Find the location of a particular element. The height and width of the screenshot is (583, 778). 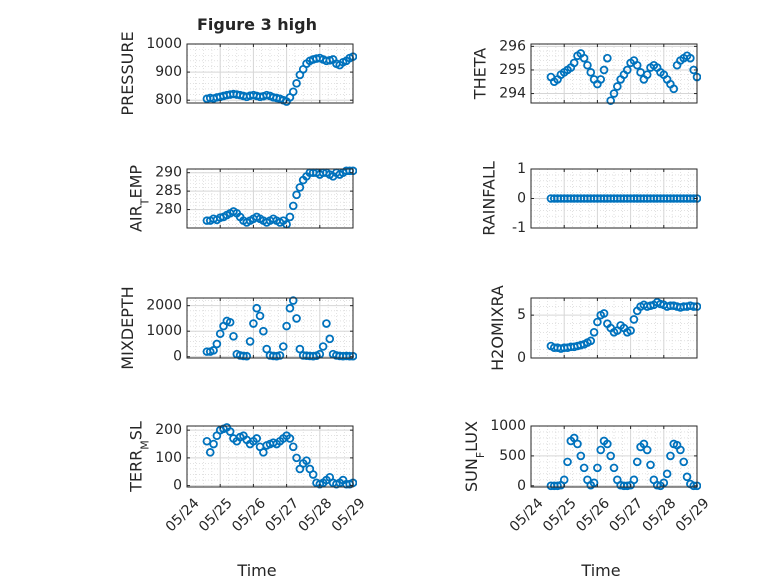

y-tick-label: 2000 is located at coordinates (164, 306).